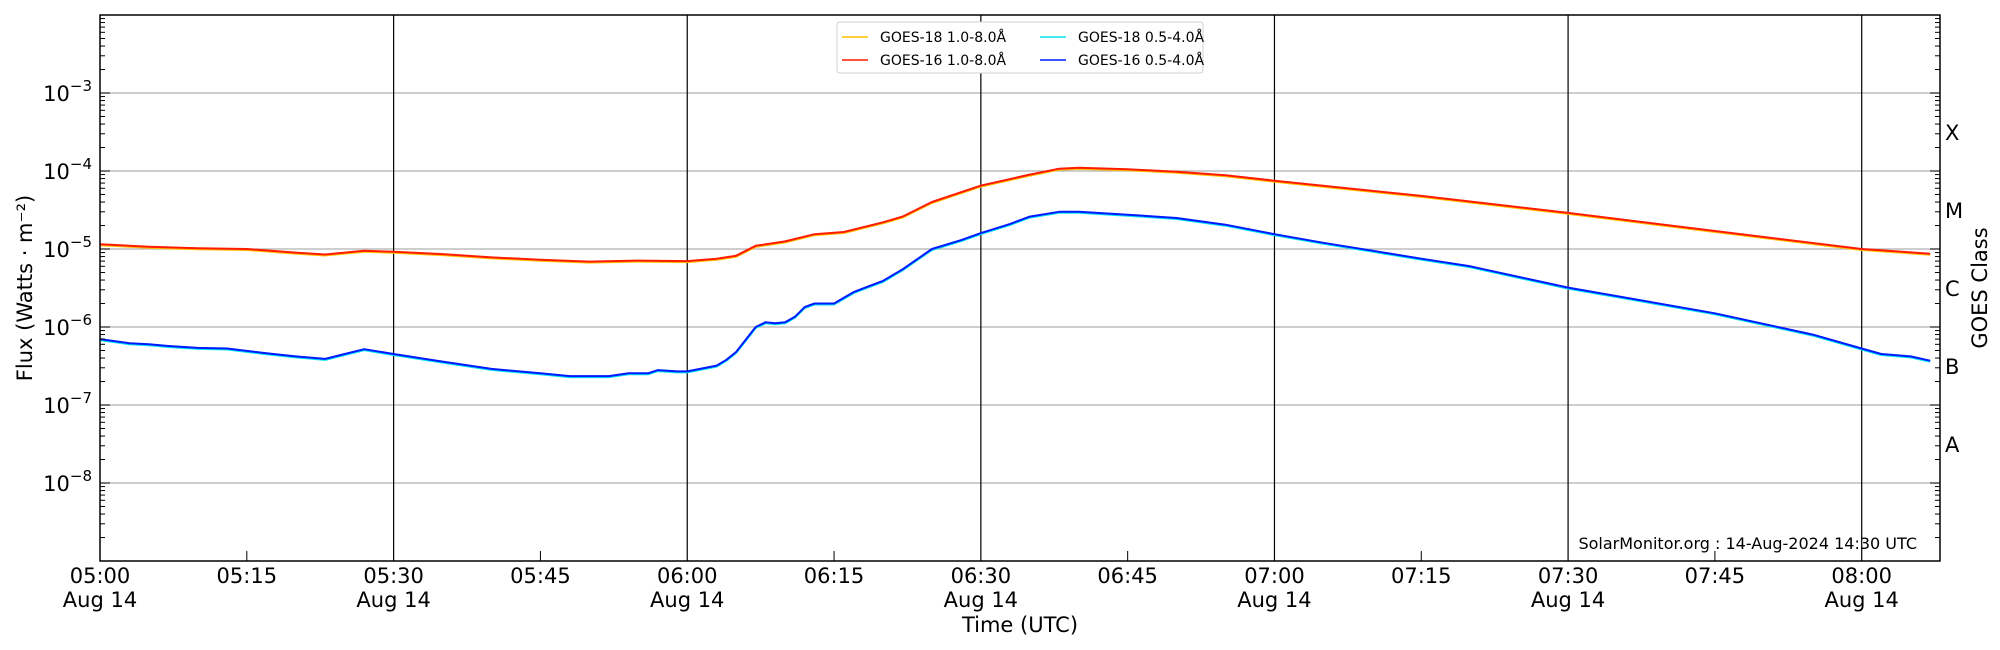 This screenshot has width=2000, height=650. I want to click on x-tick-label: 07:15, so click(1421, 576).